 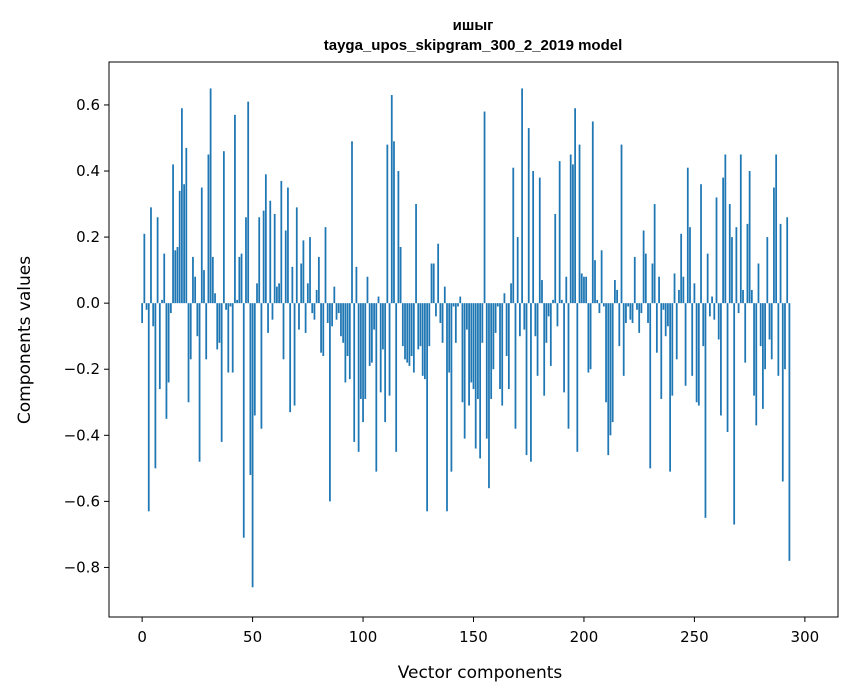 I want to click on y-tick-label-0: −0.8, so click(x=82, y=567).